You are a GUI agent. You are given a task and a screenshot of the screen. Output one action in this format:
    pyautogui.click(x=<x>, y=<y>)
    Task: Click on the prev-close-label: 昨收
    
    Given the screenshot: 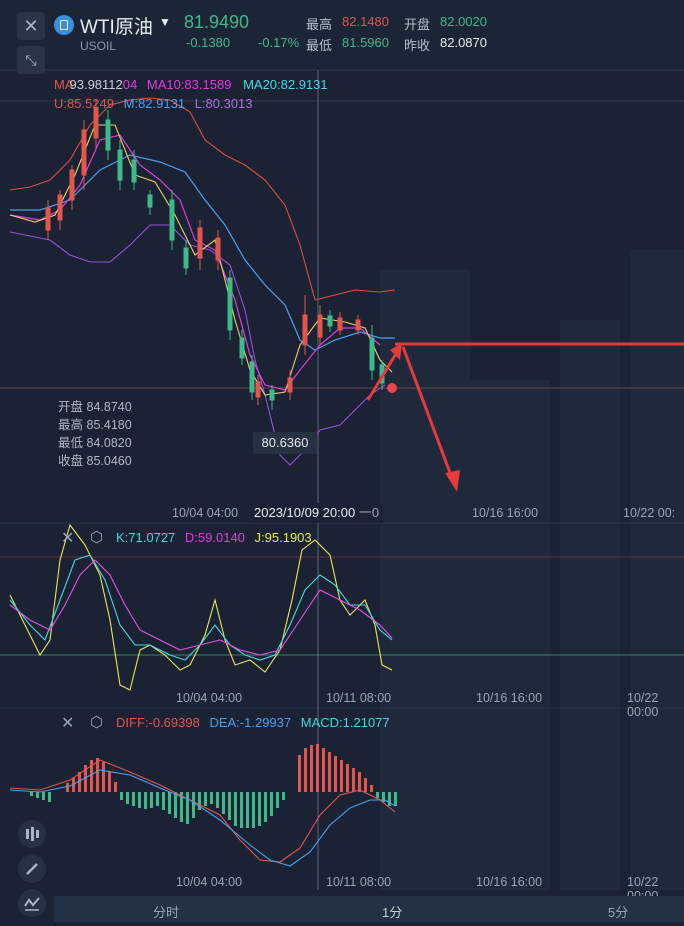 What is the action you would take?
    pyautogui.click(x=417, y=45)
    